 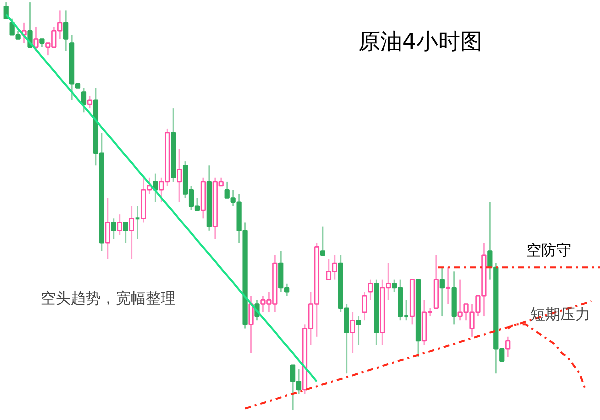 What do you see at coordinates (108, 299) in the screenshot?
I see `annotation: 空头趋势，宽幅整理` at bounding box center [108, 299].